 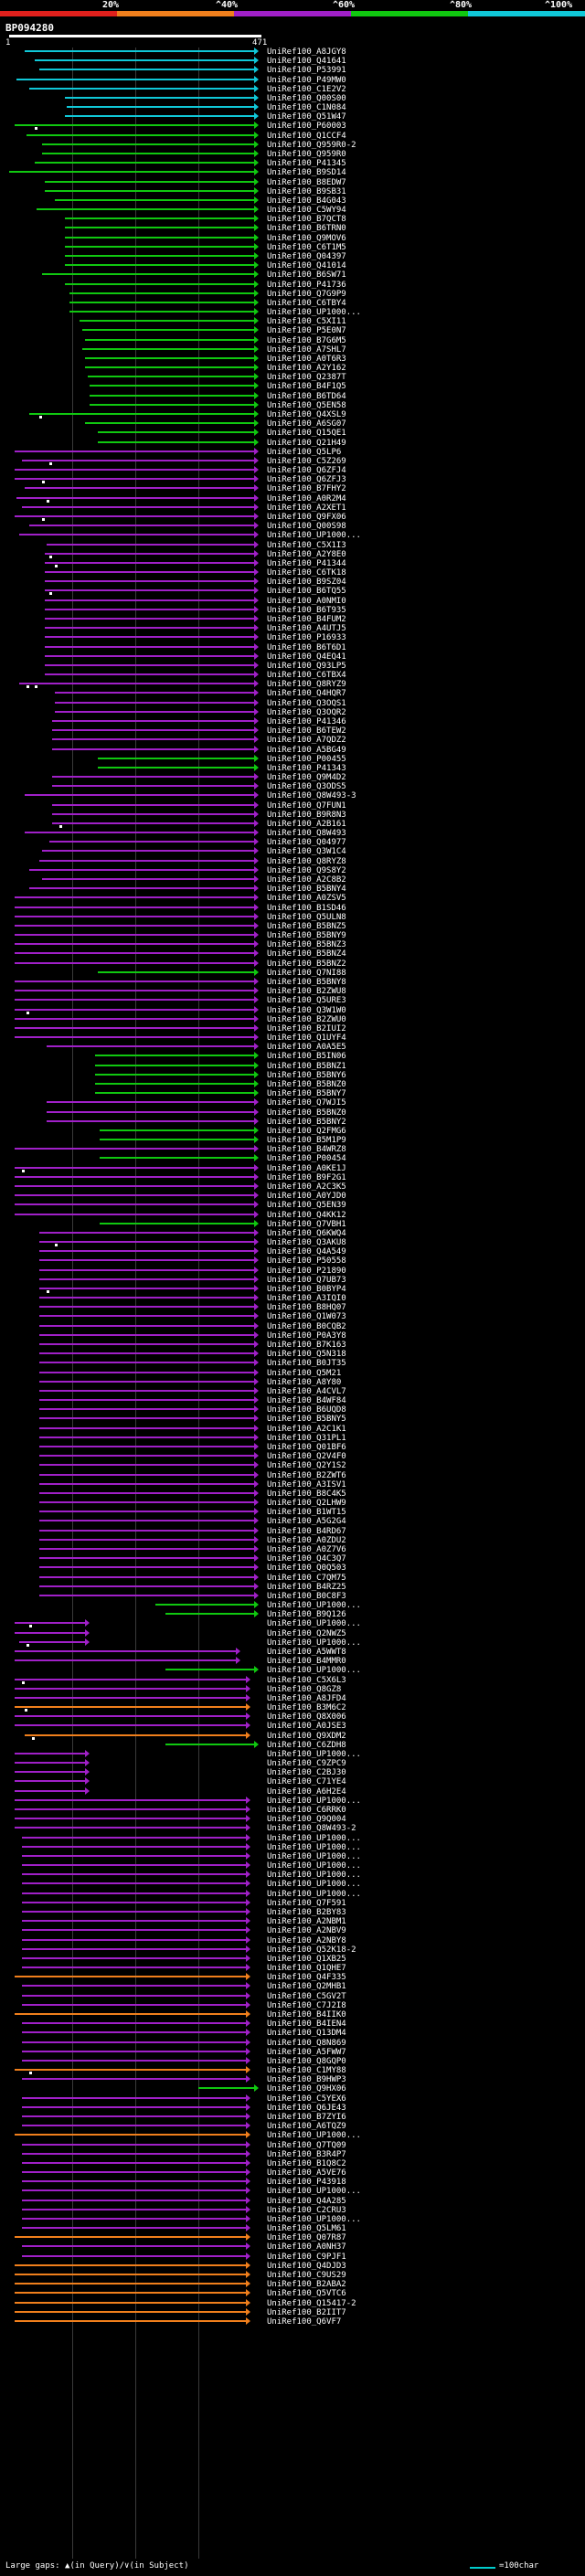 What do you see at coordinates (307, 71) in the screenshot?
I see `hit-label: UniRef100_P53991` at bounding box center [307, 71].